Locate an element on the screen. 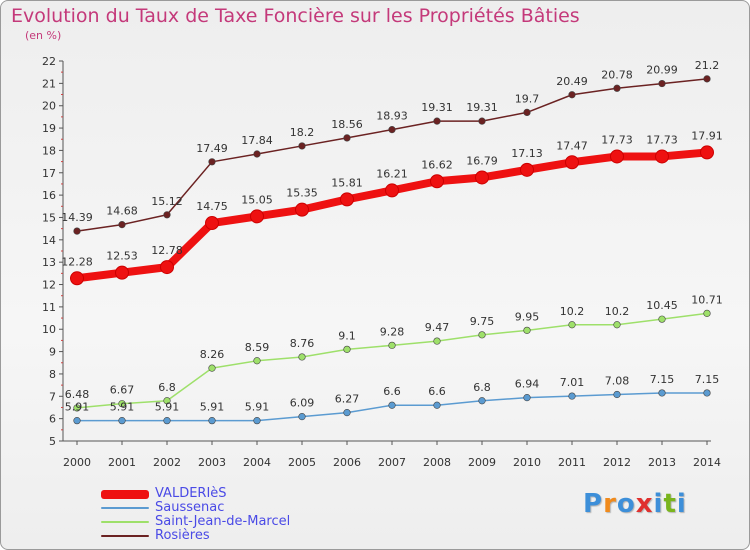  y-tick-label: 5 is located at coordinates (52, 441).